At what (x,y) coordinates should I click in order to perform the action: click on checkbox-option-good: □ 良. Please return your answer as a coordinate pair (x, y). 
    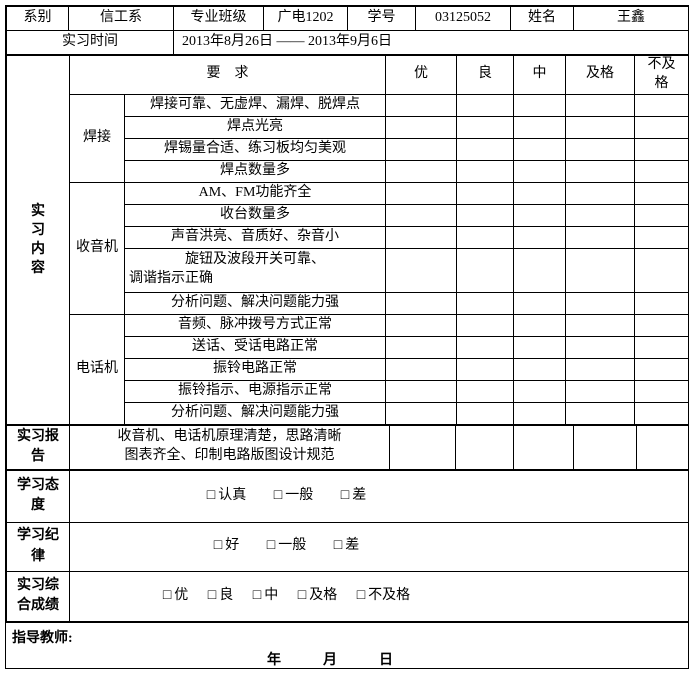
    Looking at the image, I should click on (220, 596).